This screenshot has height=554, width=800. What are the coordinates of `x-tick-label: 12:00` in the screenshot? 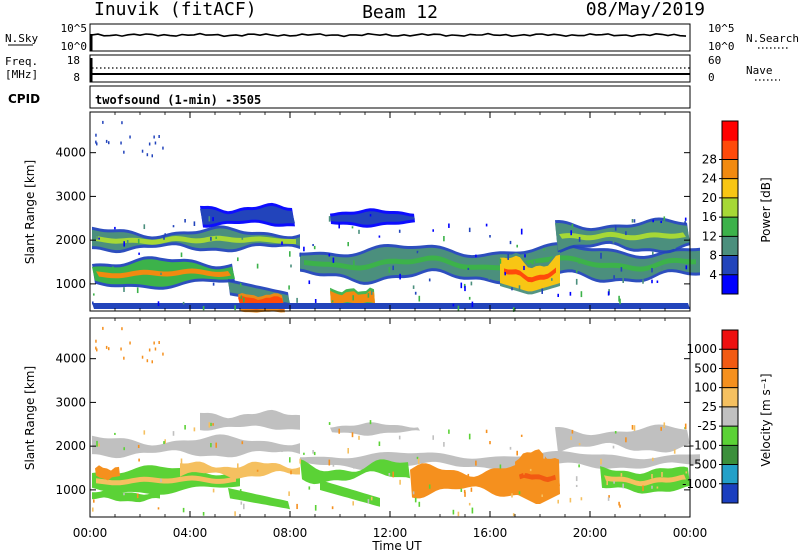 It's located at (390, 533).